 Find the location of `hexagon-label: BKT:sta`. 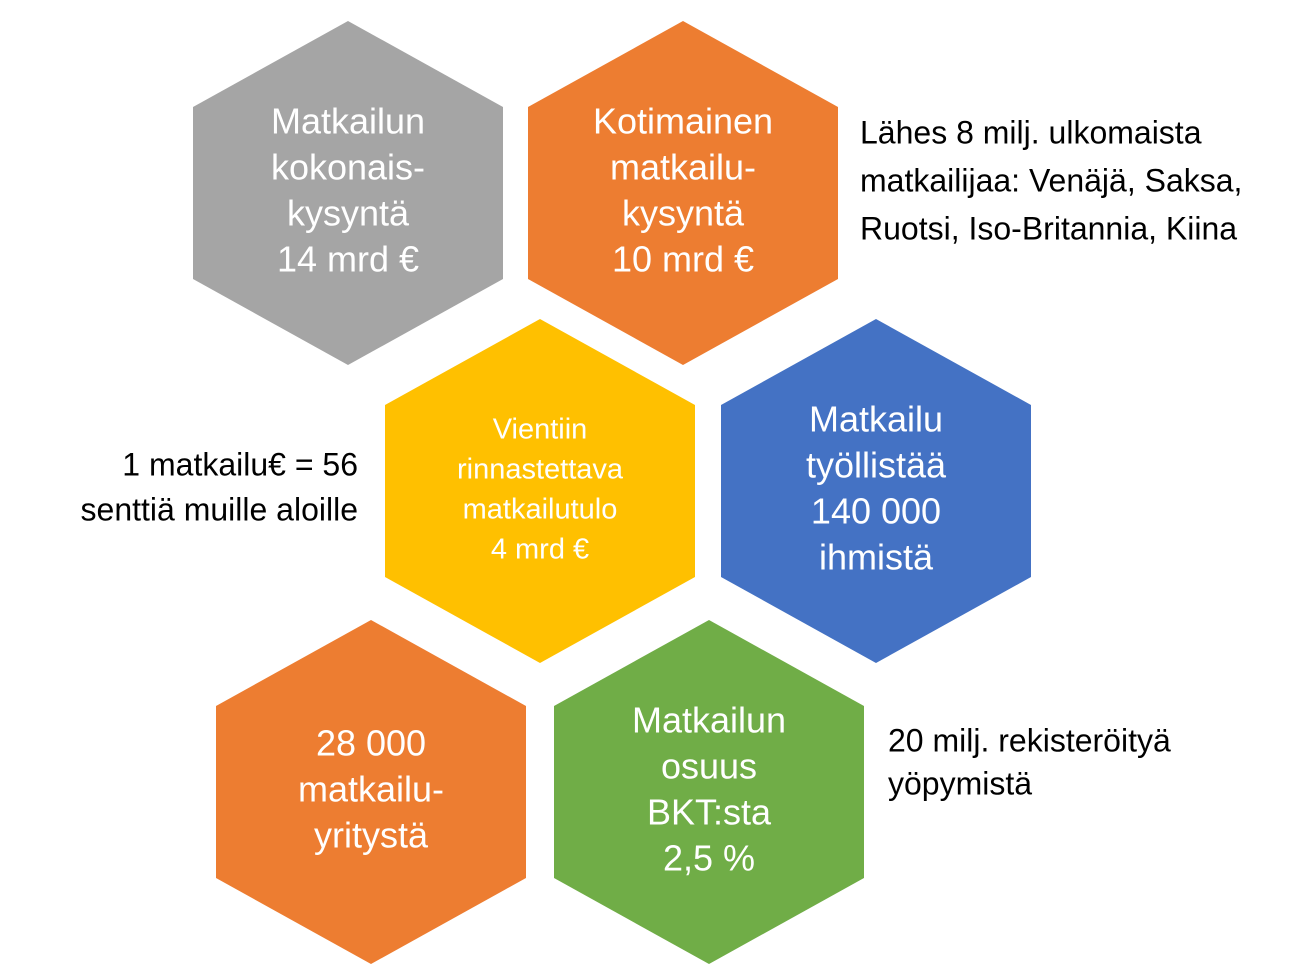

hexagon-label: BKT:sta is located at coordinates (709, 812).